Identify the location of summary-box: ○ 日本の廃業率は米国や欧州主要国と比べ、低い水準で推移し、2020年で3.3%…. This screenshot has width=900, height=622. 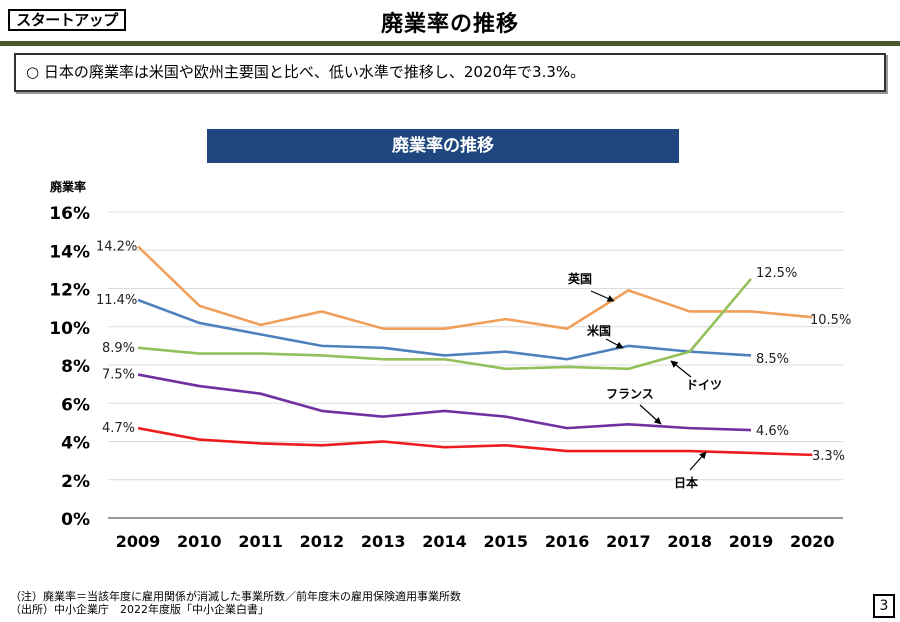
(450, 72).